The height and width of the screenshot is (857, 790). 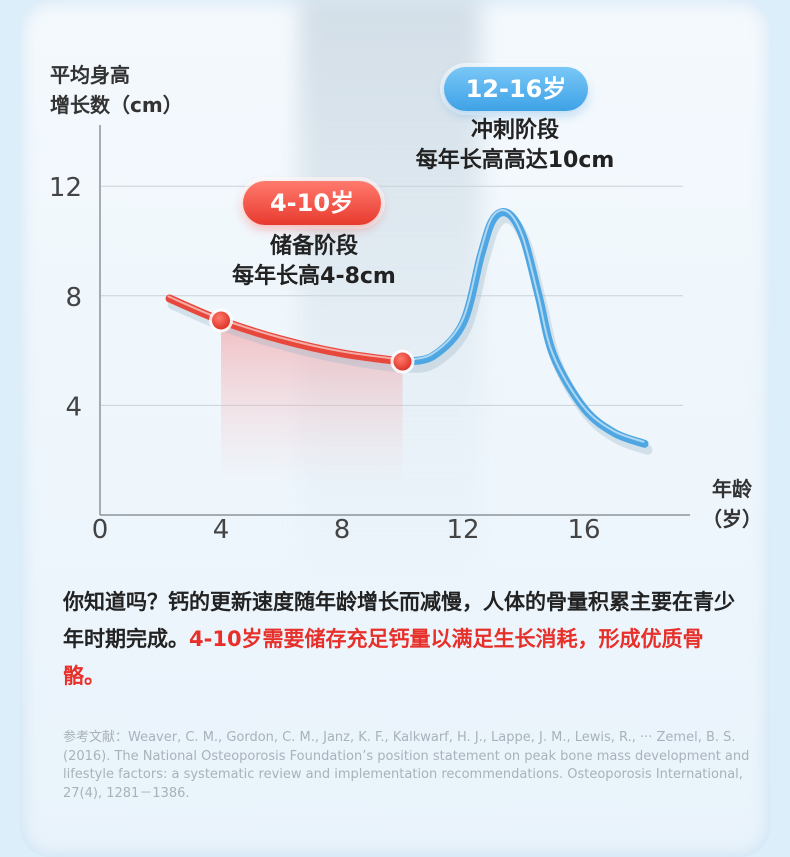 I want to click on x-tick-label: 8, so click(x=342, y=530).